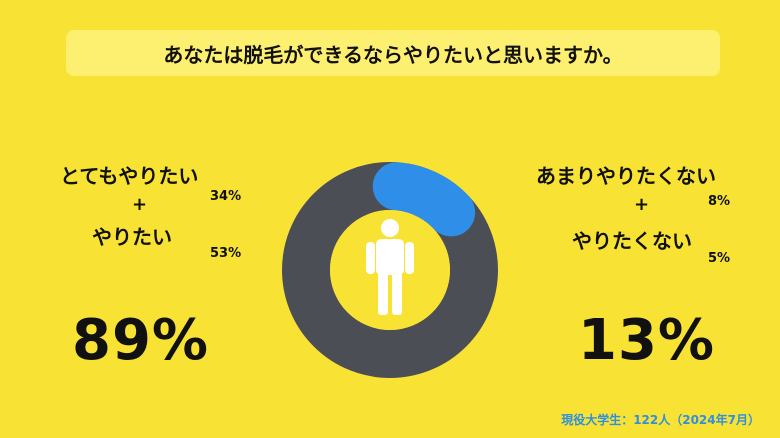  I want to click on right-pct-1: 8%, so click(719, 201).